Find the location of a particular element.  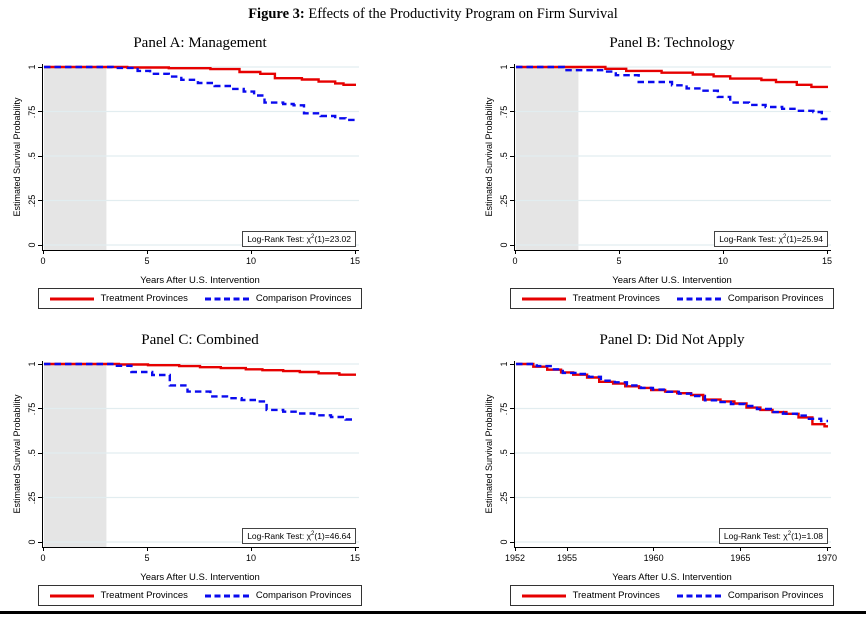

figure-bottom-rule is located at coordinates (433, 612).